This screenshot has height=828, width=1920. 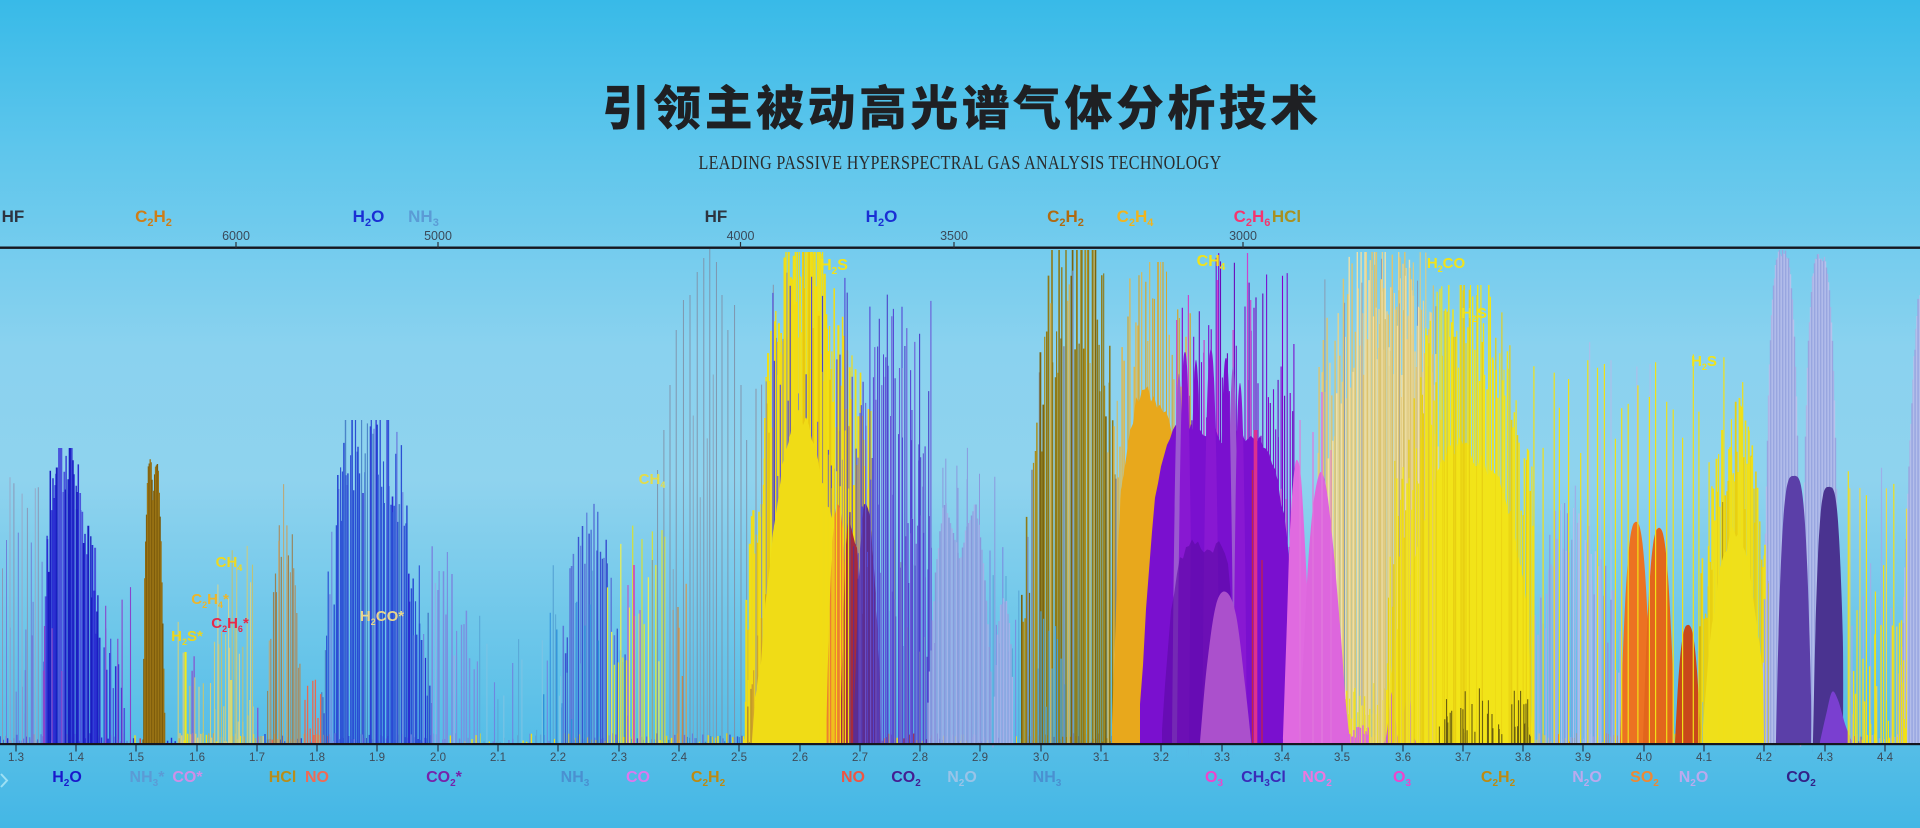 What do you see at coordinates (920, 758) in the screenshot?
I see `svg-text: 2.8` at bounding box center [920, 758].